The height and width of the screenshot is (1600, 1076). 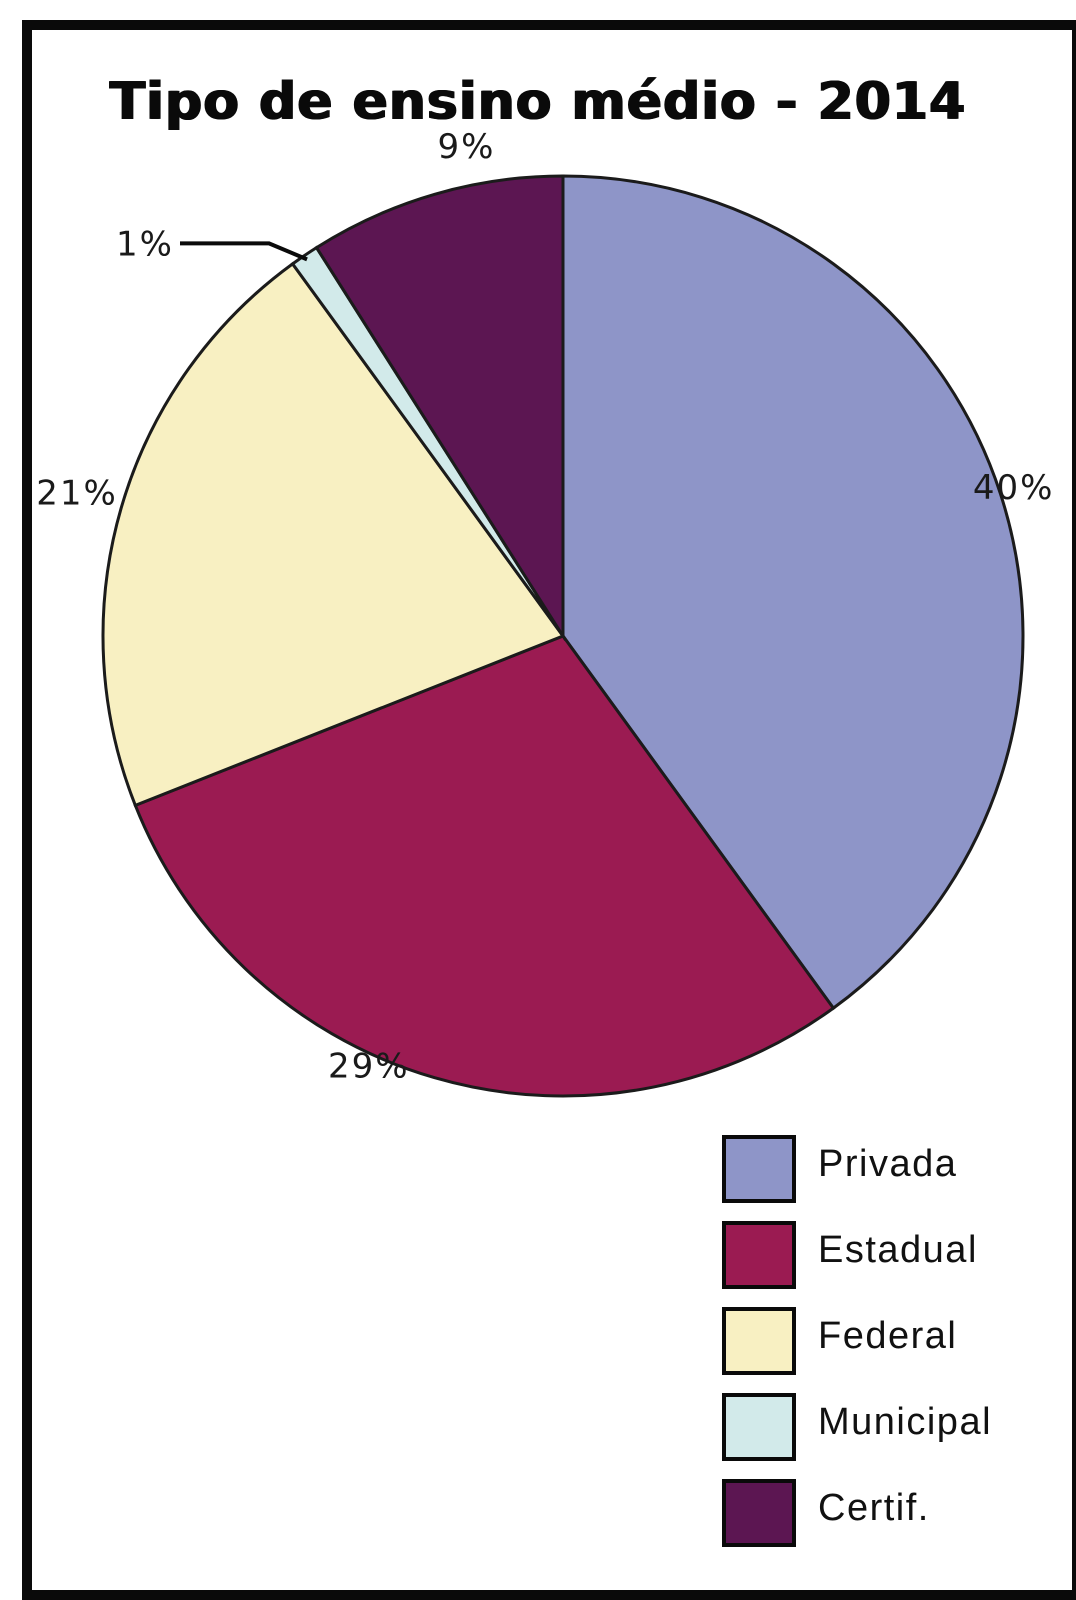 What do you see at coordinates (888, 1164) in the screenshot?
I see `legend-label-privada: Privada` at bounding box center [888, 1164].